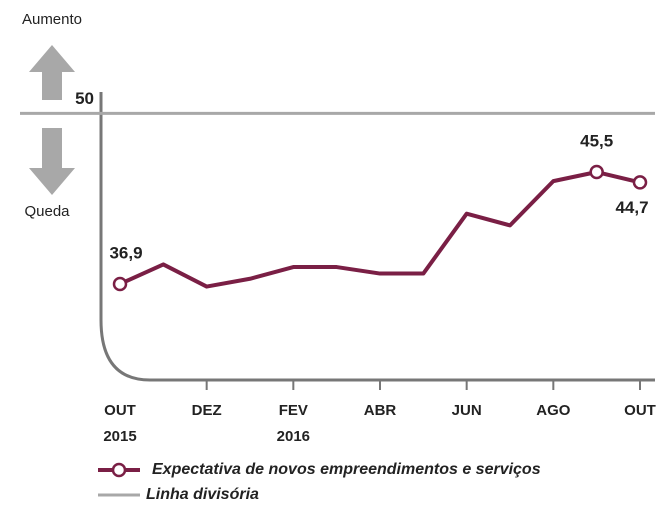  What do you see at coordinates (125, 252) in the screenshot?
I see `data-label: 36,9` at bounding box center [125, 252].